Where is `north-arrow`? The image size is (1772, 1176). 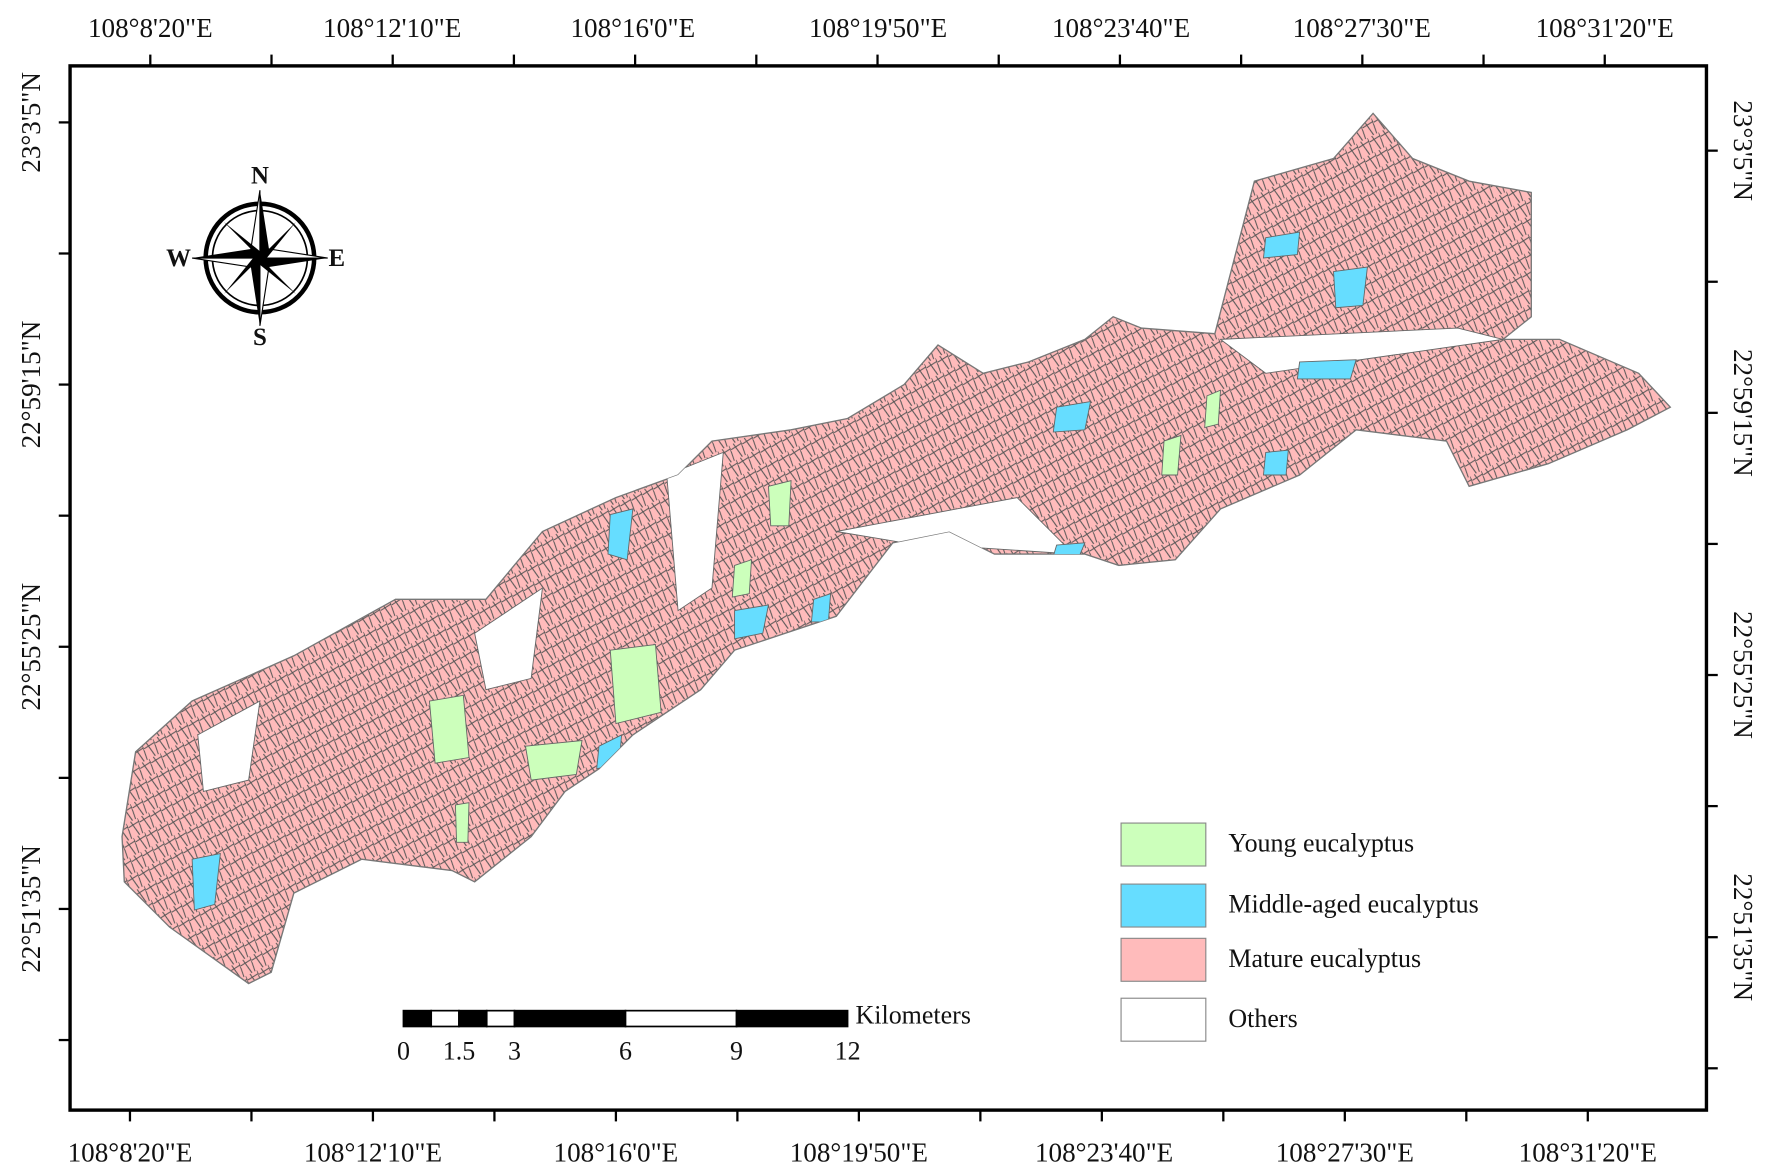 north-arrow is located at coordinates (260, 258).